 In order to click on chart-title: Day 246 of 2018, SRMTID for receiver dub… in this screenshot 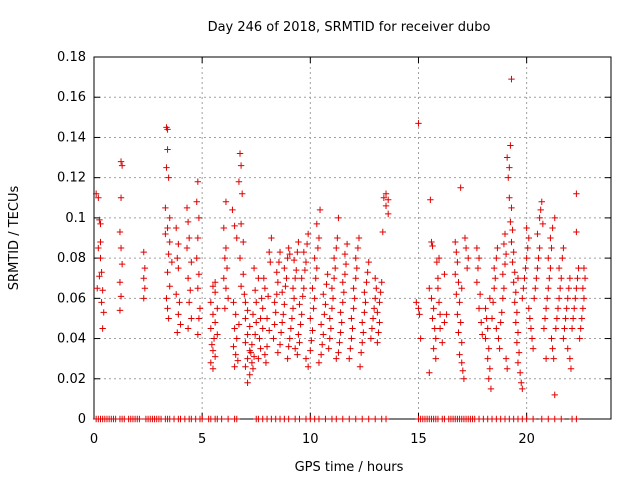, I will do `click(349, 27)`.